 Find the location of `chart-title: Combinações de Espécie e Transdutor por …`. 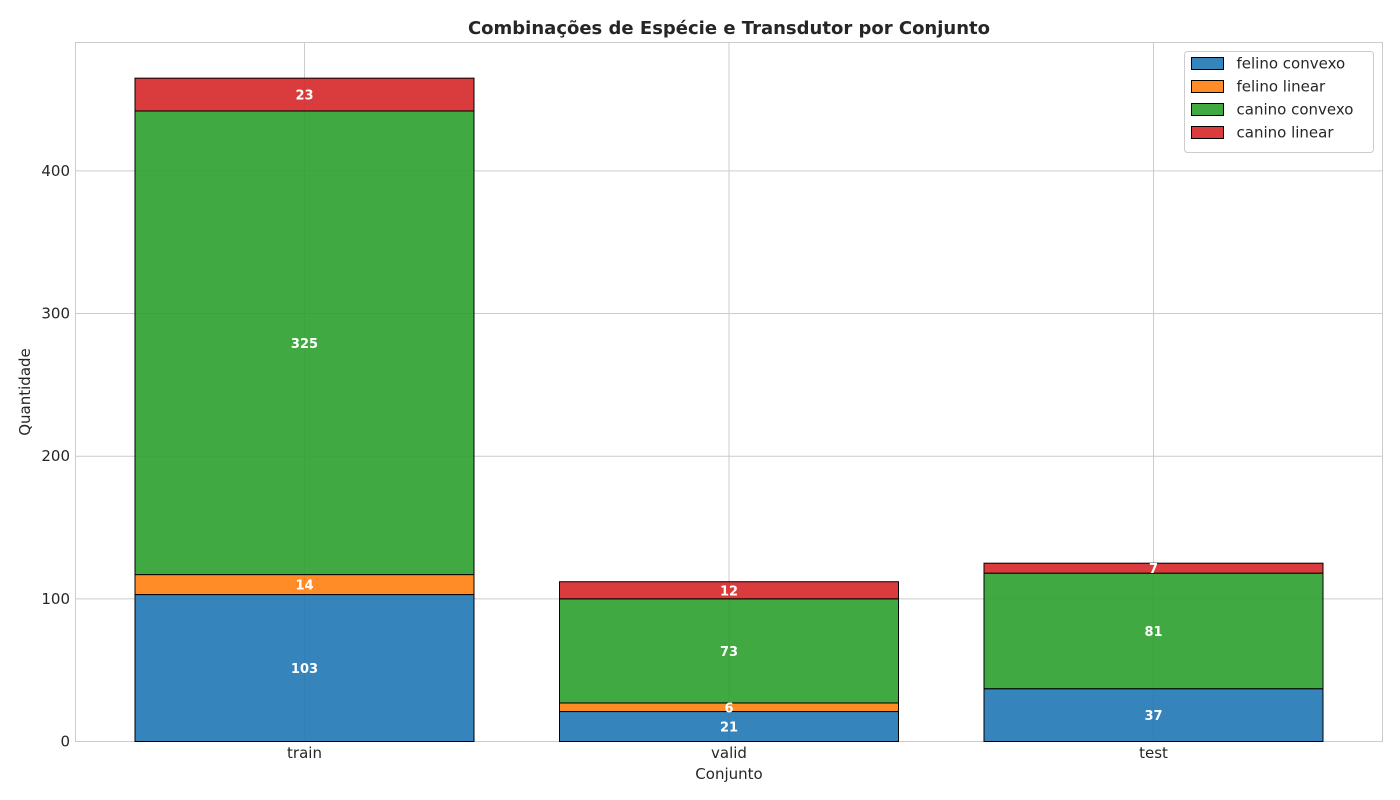

chart-title: Combinações de Espécie e Transdutor por … is located at coordinates (729, 28).